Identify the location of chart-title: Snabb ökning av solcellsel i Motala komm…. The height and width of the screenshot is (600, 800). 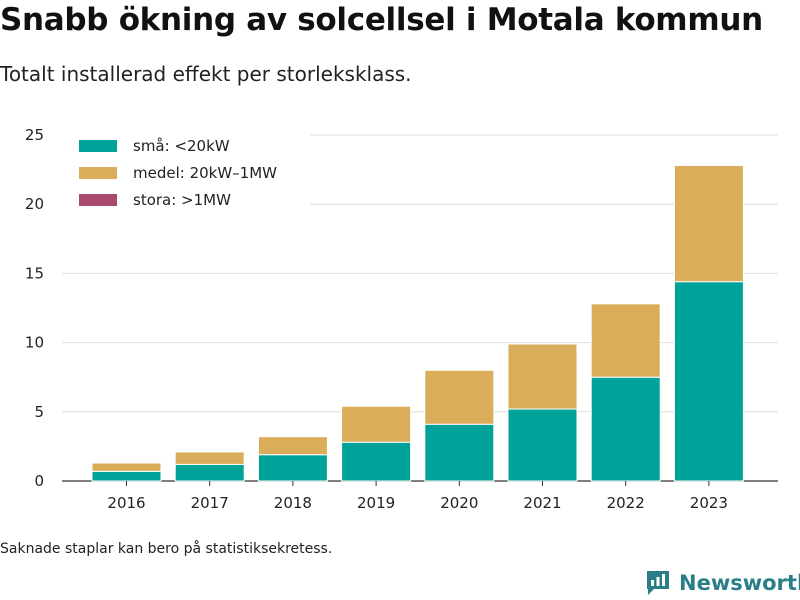
(381, 20).